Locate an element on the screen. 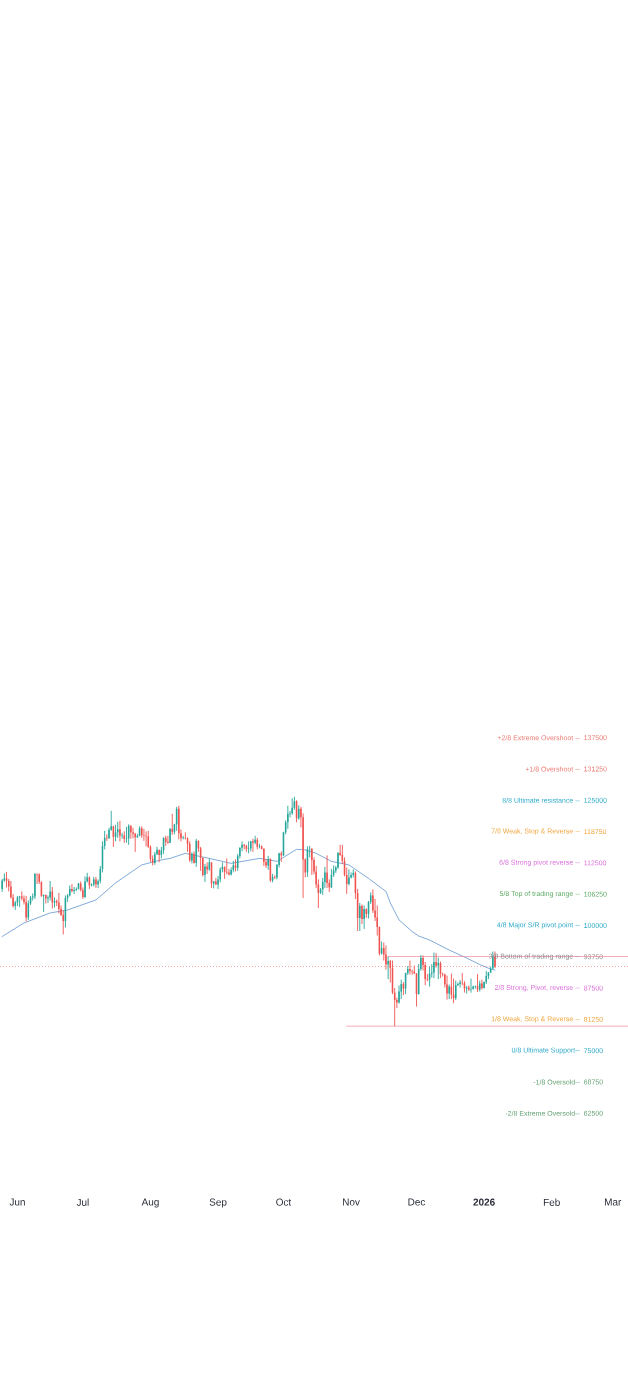 The width and height of the screenshot is (628, 1396). x-tick-label: Jul is located at coordinates (82, 1202).